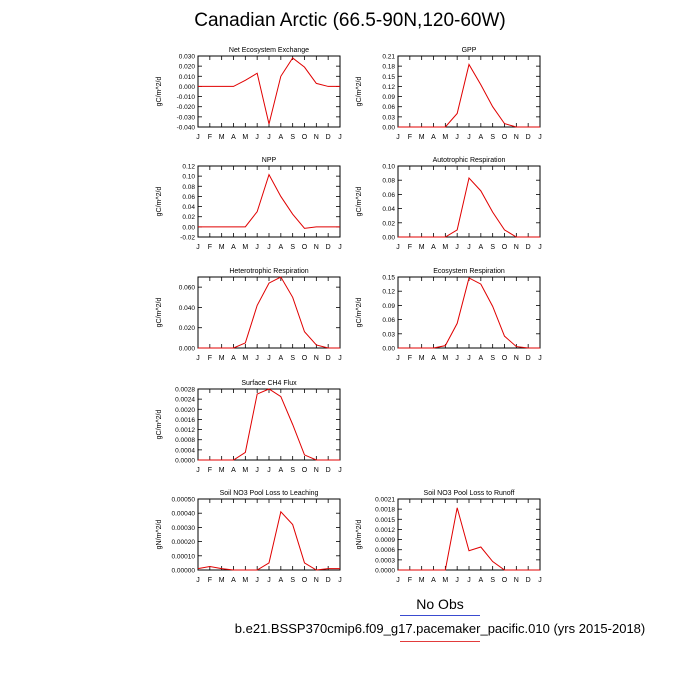  What do you see at coordinates (188, 167) in the screenshot?
I see `y-tick-label: 0.12` at bounding box center [188, 167].